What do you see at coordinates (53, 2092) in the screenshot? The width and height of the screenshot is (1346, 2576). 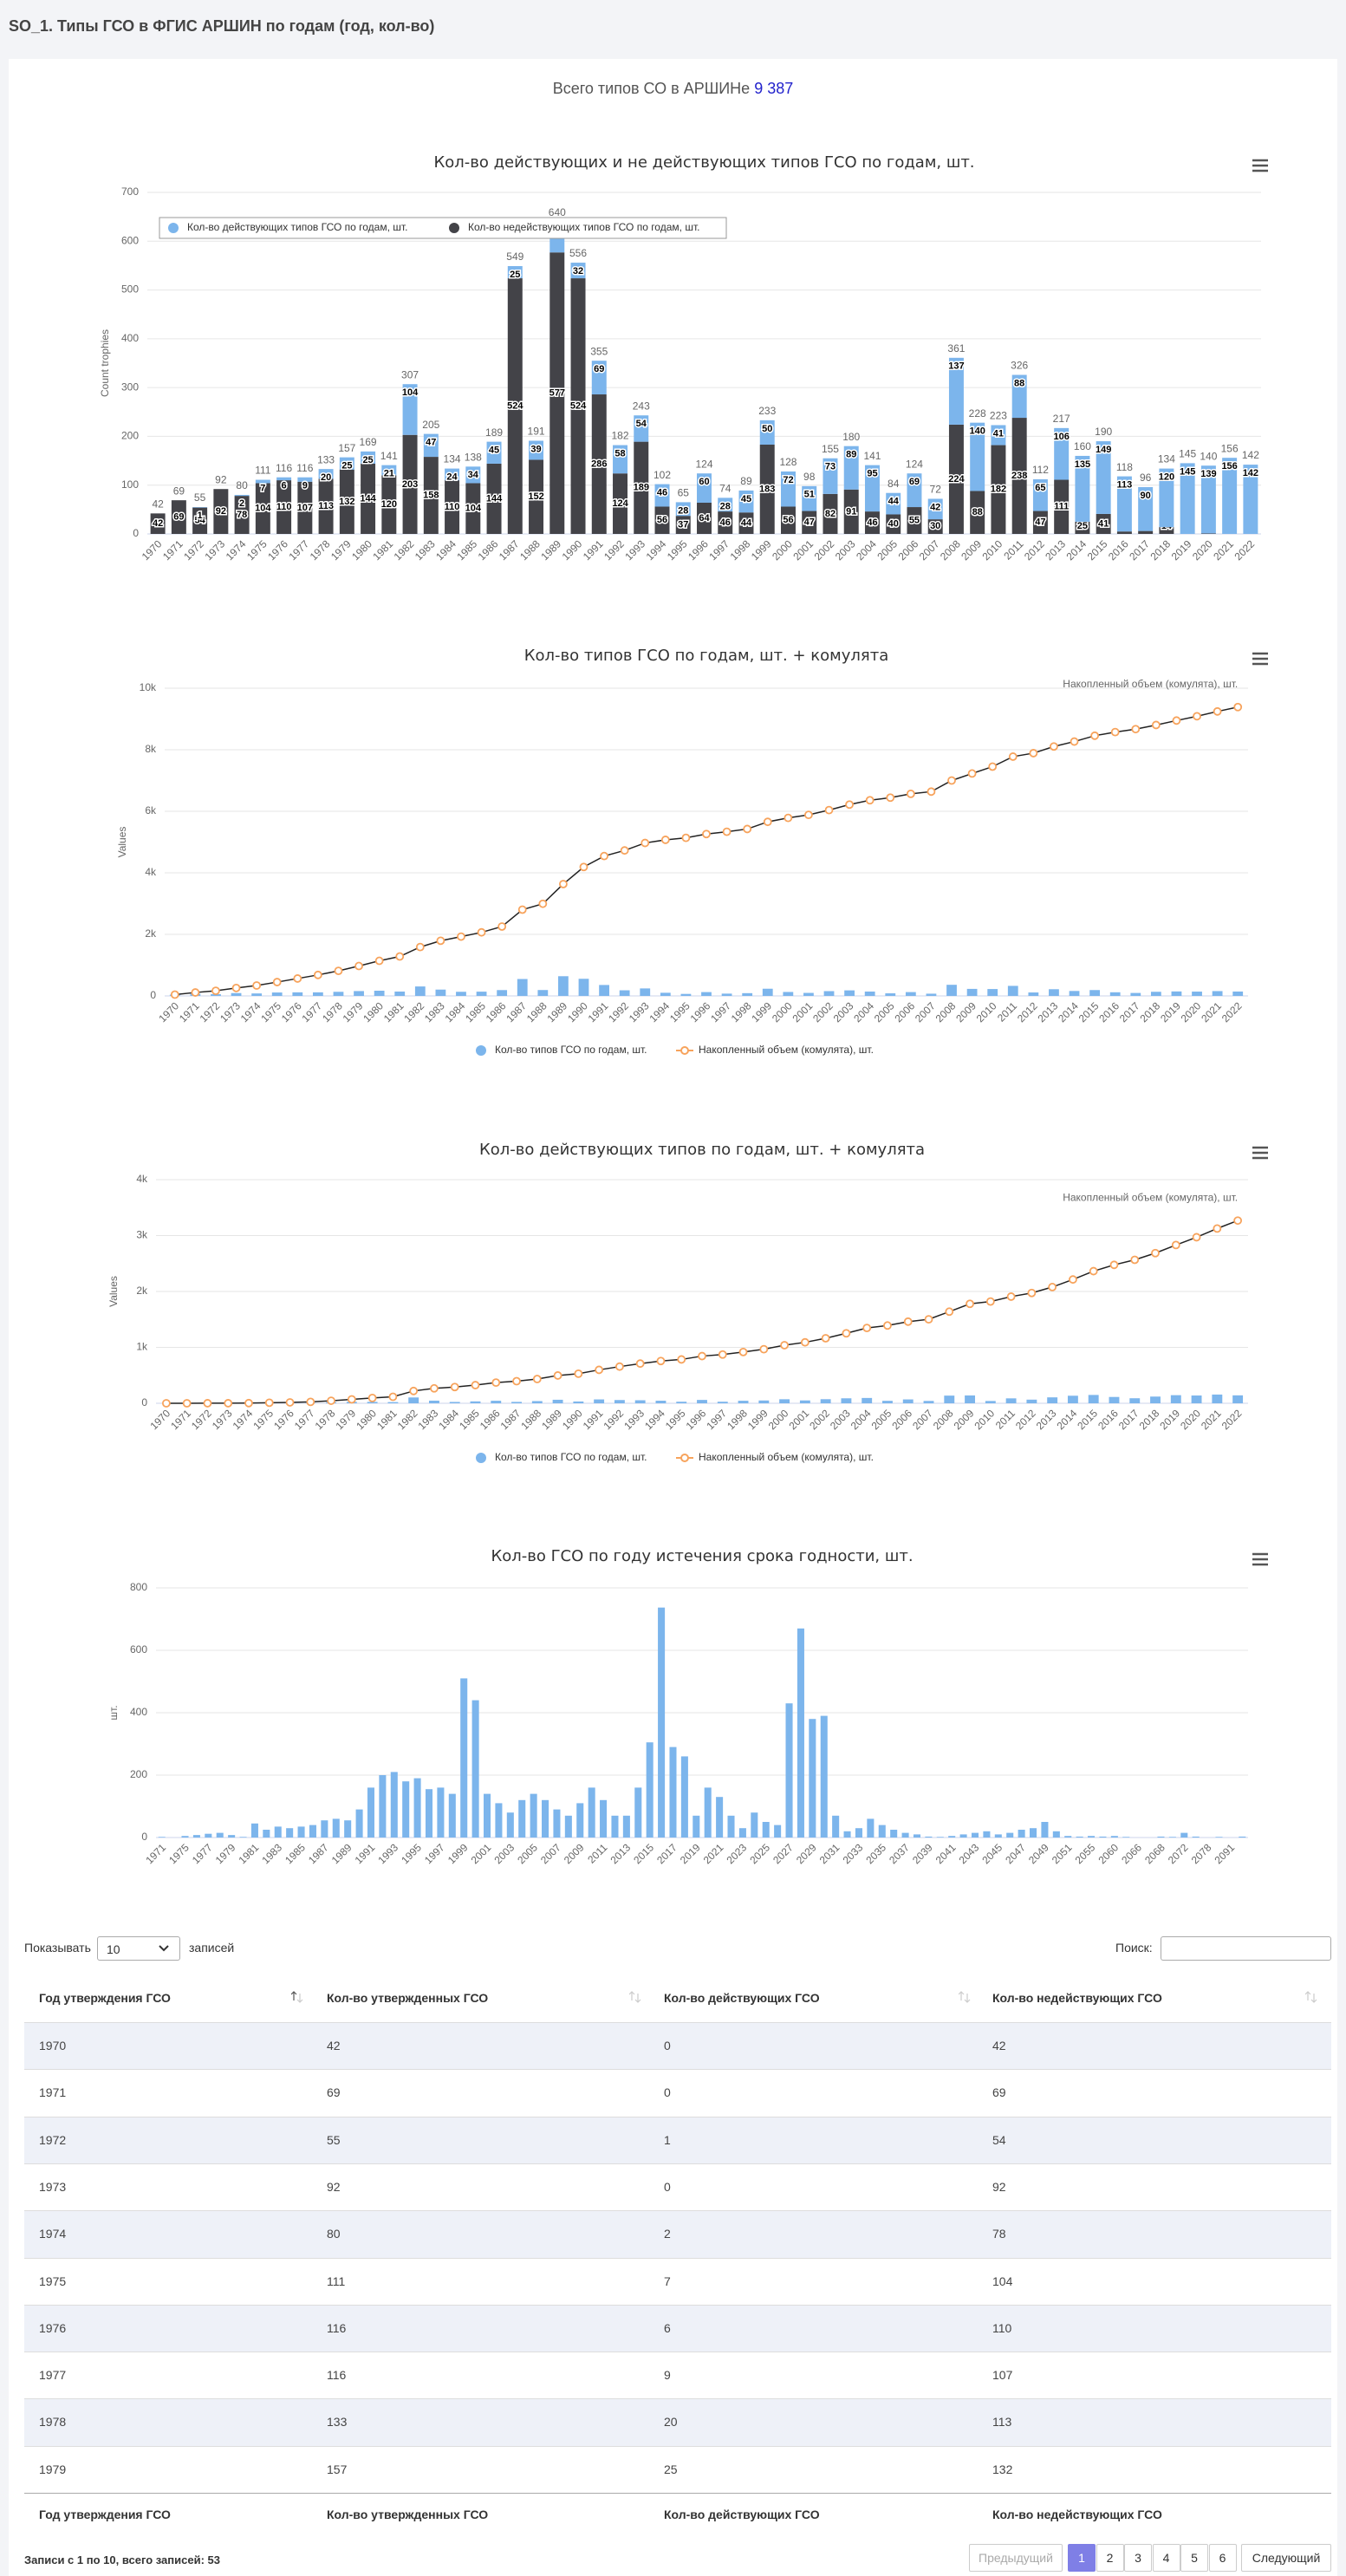 I see `table-cell: 1971` at bounding box center [53, 2092].